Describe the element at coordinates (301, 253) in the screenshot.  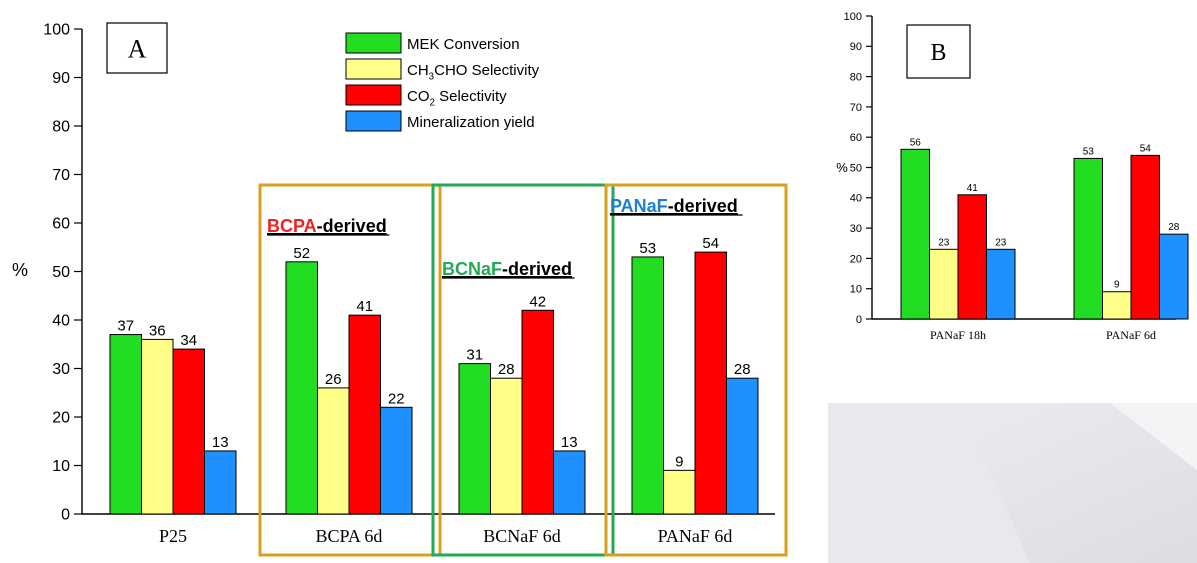
I see `data-label: 52` at that location.